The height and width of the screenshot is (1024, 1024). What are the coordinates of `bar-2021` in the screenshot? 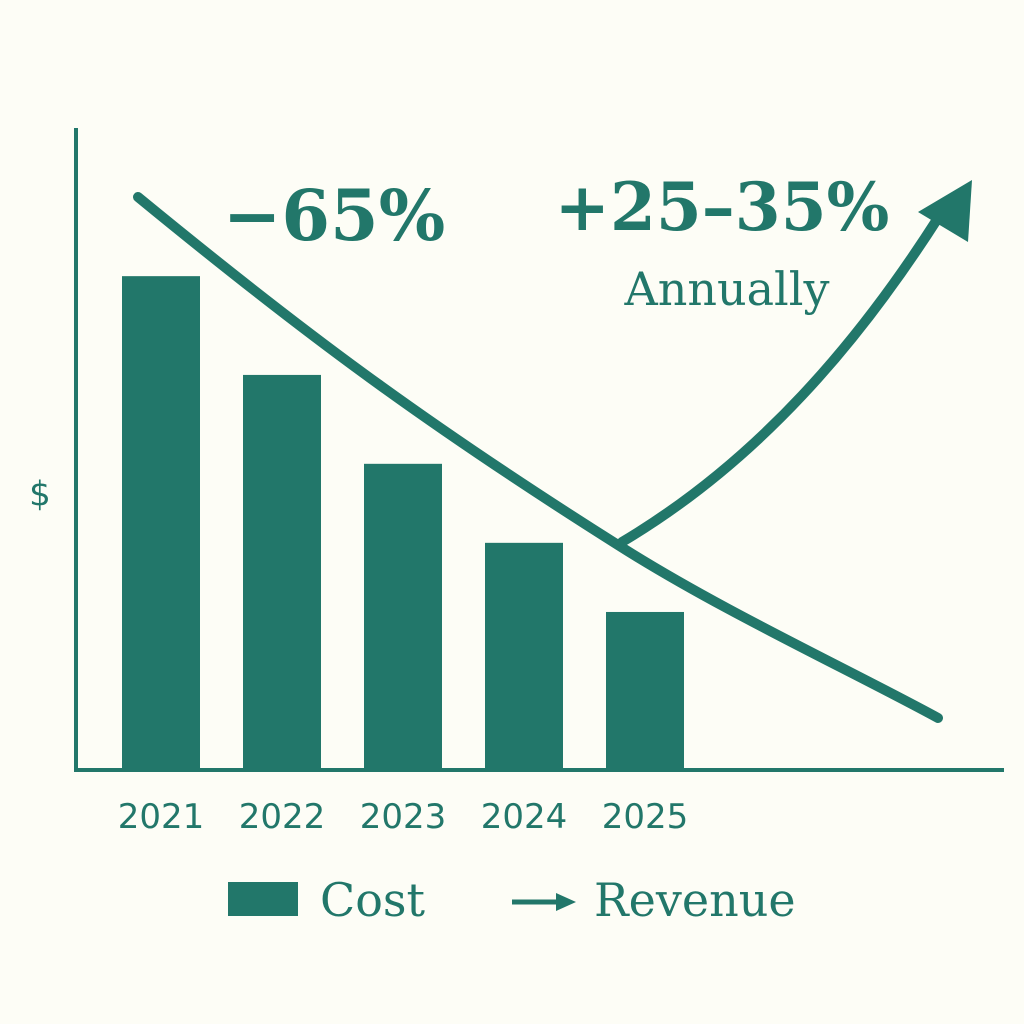 It's located at (161, 523).